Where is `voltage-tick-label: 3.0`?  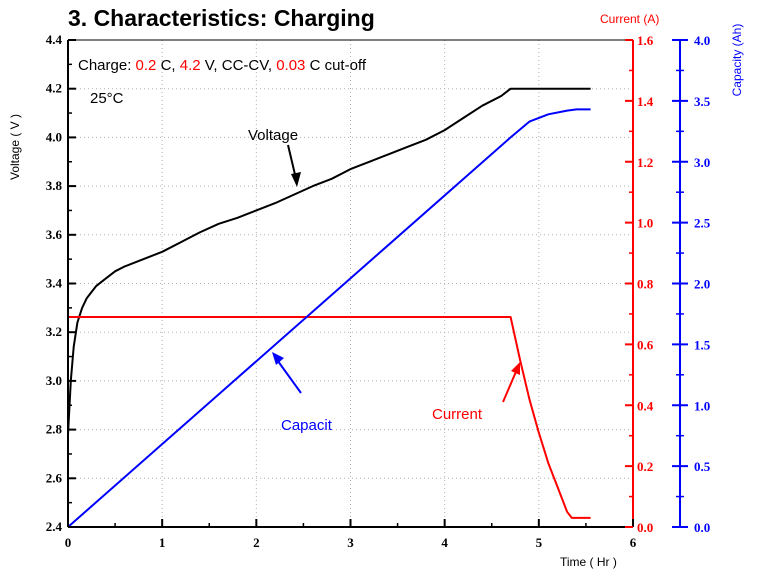
voltage-tick-label: 3.0 is located at coordinates (54, 380).